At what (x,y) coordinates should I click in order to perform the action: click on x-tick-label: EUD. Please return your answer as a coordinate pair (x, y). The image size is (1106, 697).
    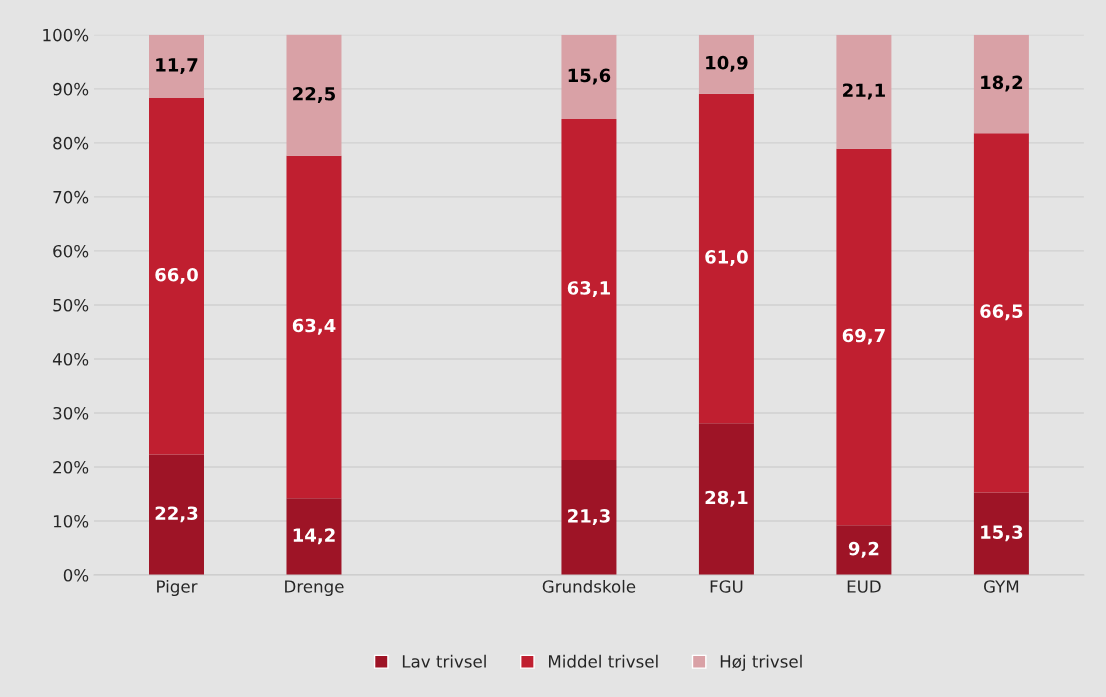
    Looking at the image, I should click on (864, 586).